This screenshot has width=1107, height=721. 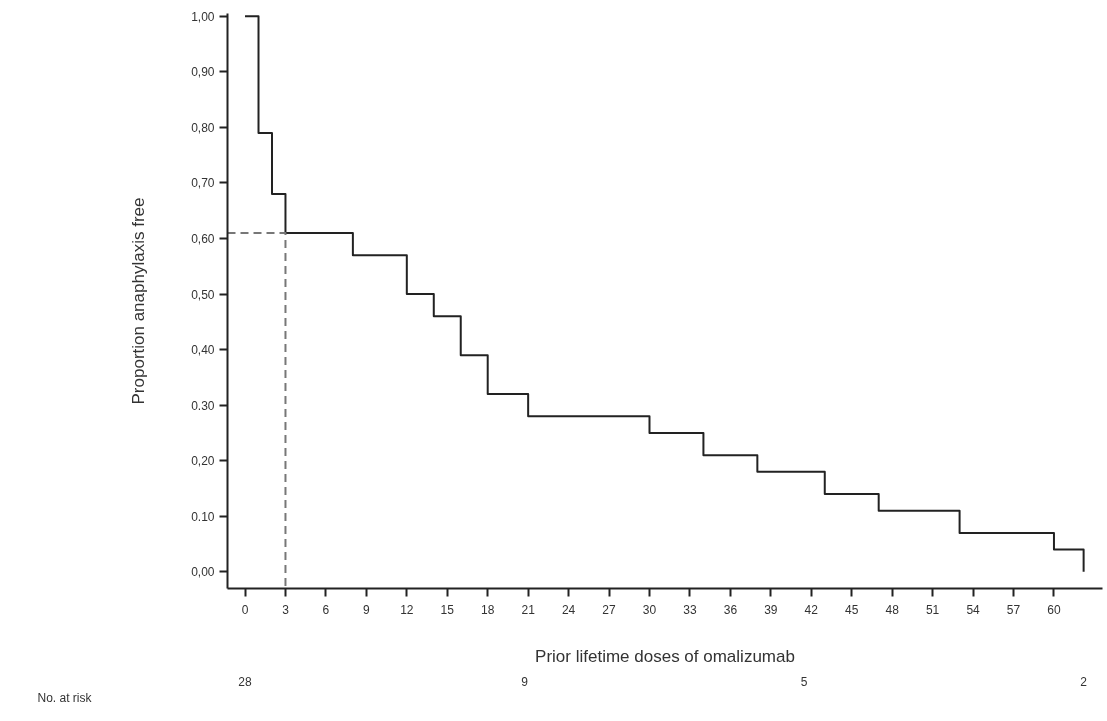 I want to click on x-tick-label: 48, so click(x=892, y=609).